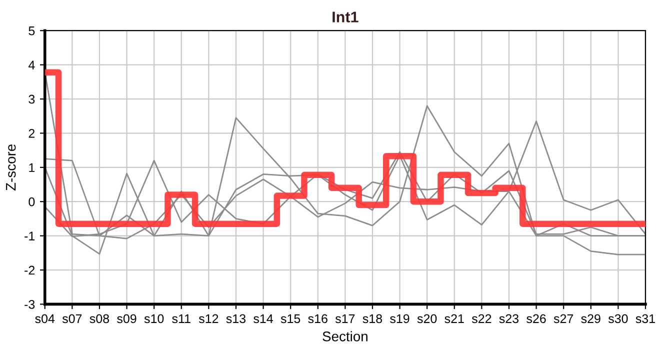  Describe the element at coordinates (400, 319) in the screenshot. I see `x-tick-label: s19` at that location.